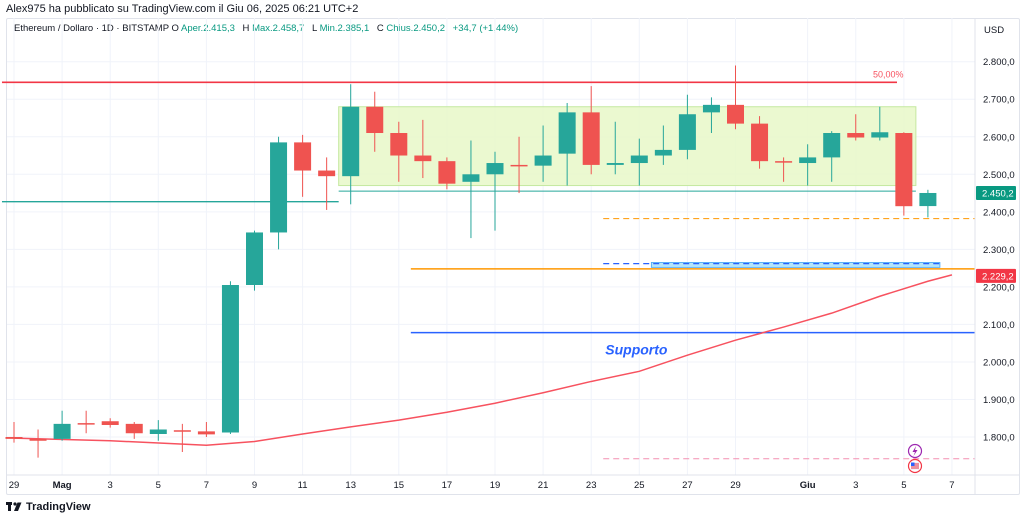  Describe the element at coordinates (62, 485) in the screenshot. I see `time-tick-label: Mag` at that location.